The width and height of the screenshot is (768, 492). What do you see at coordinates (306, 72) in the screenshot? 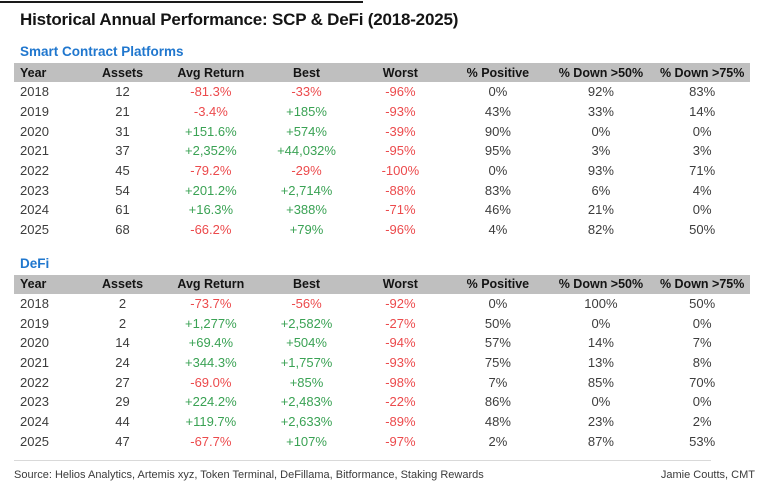
I see `column-header-best: Best` at bounding box center [306, 72].